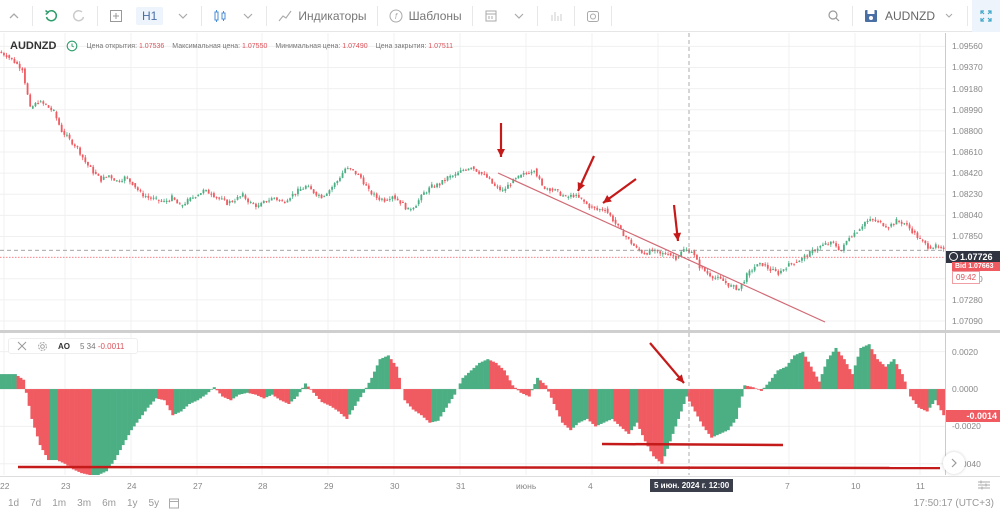 The image size is (1000, 512). I want to click on templates-button: f Шаблоны, so click(425, 16).